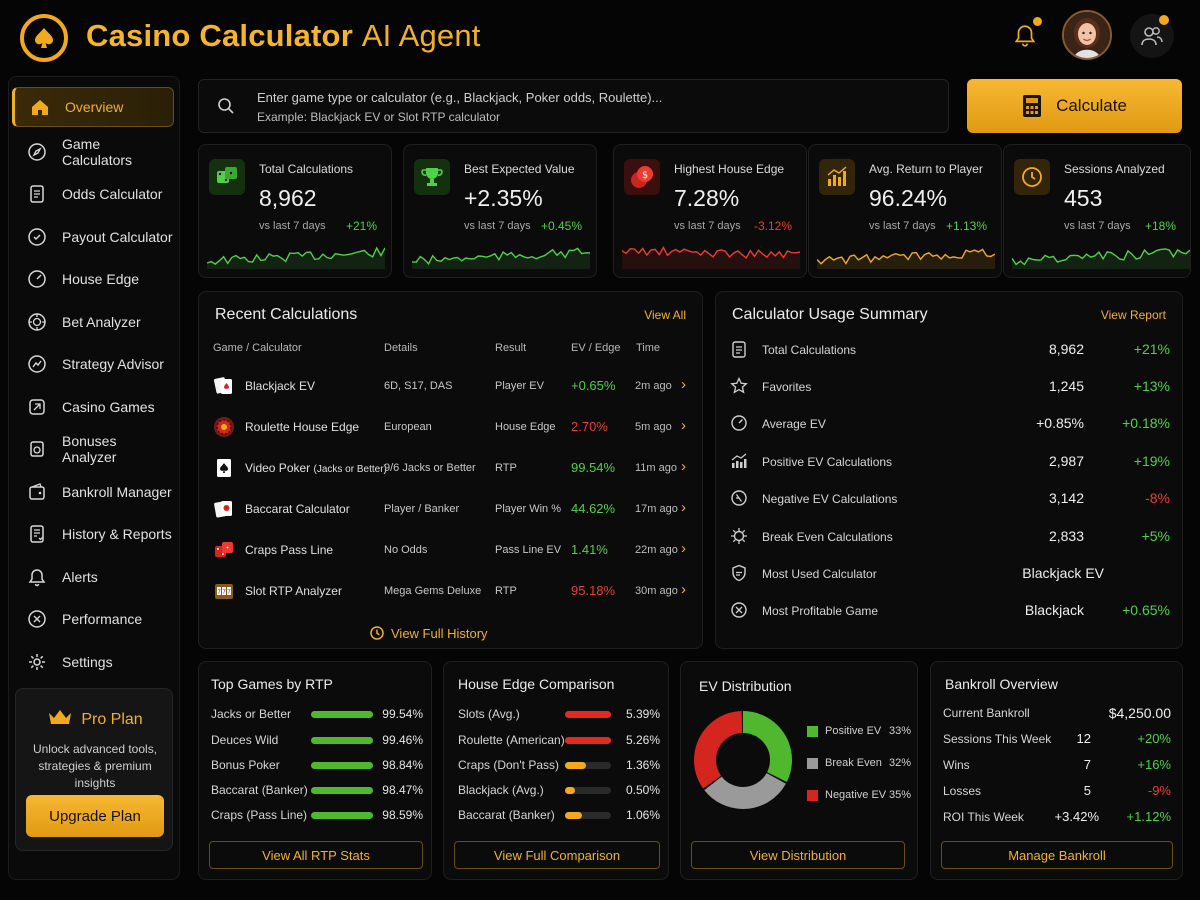 This screenshot has height=900, width=1200. What do you see at coordinates (93, 279) in the screenshot?
I see `sidebar-item-house-edge: House Edge` at bounding box center [93, 279].